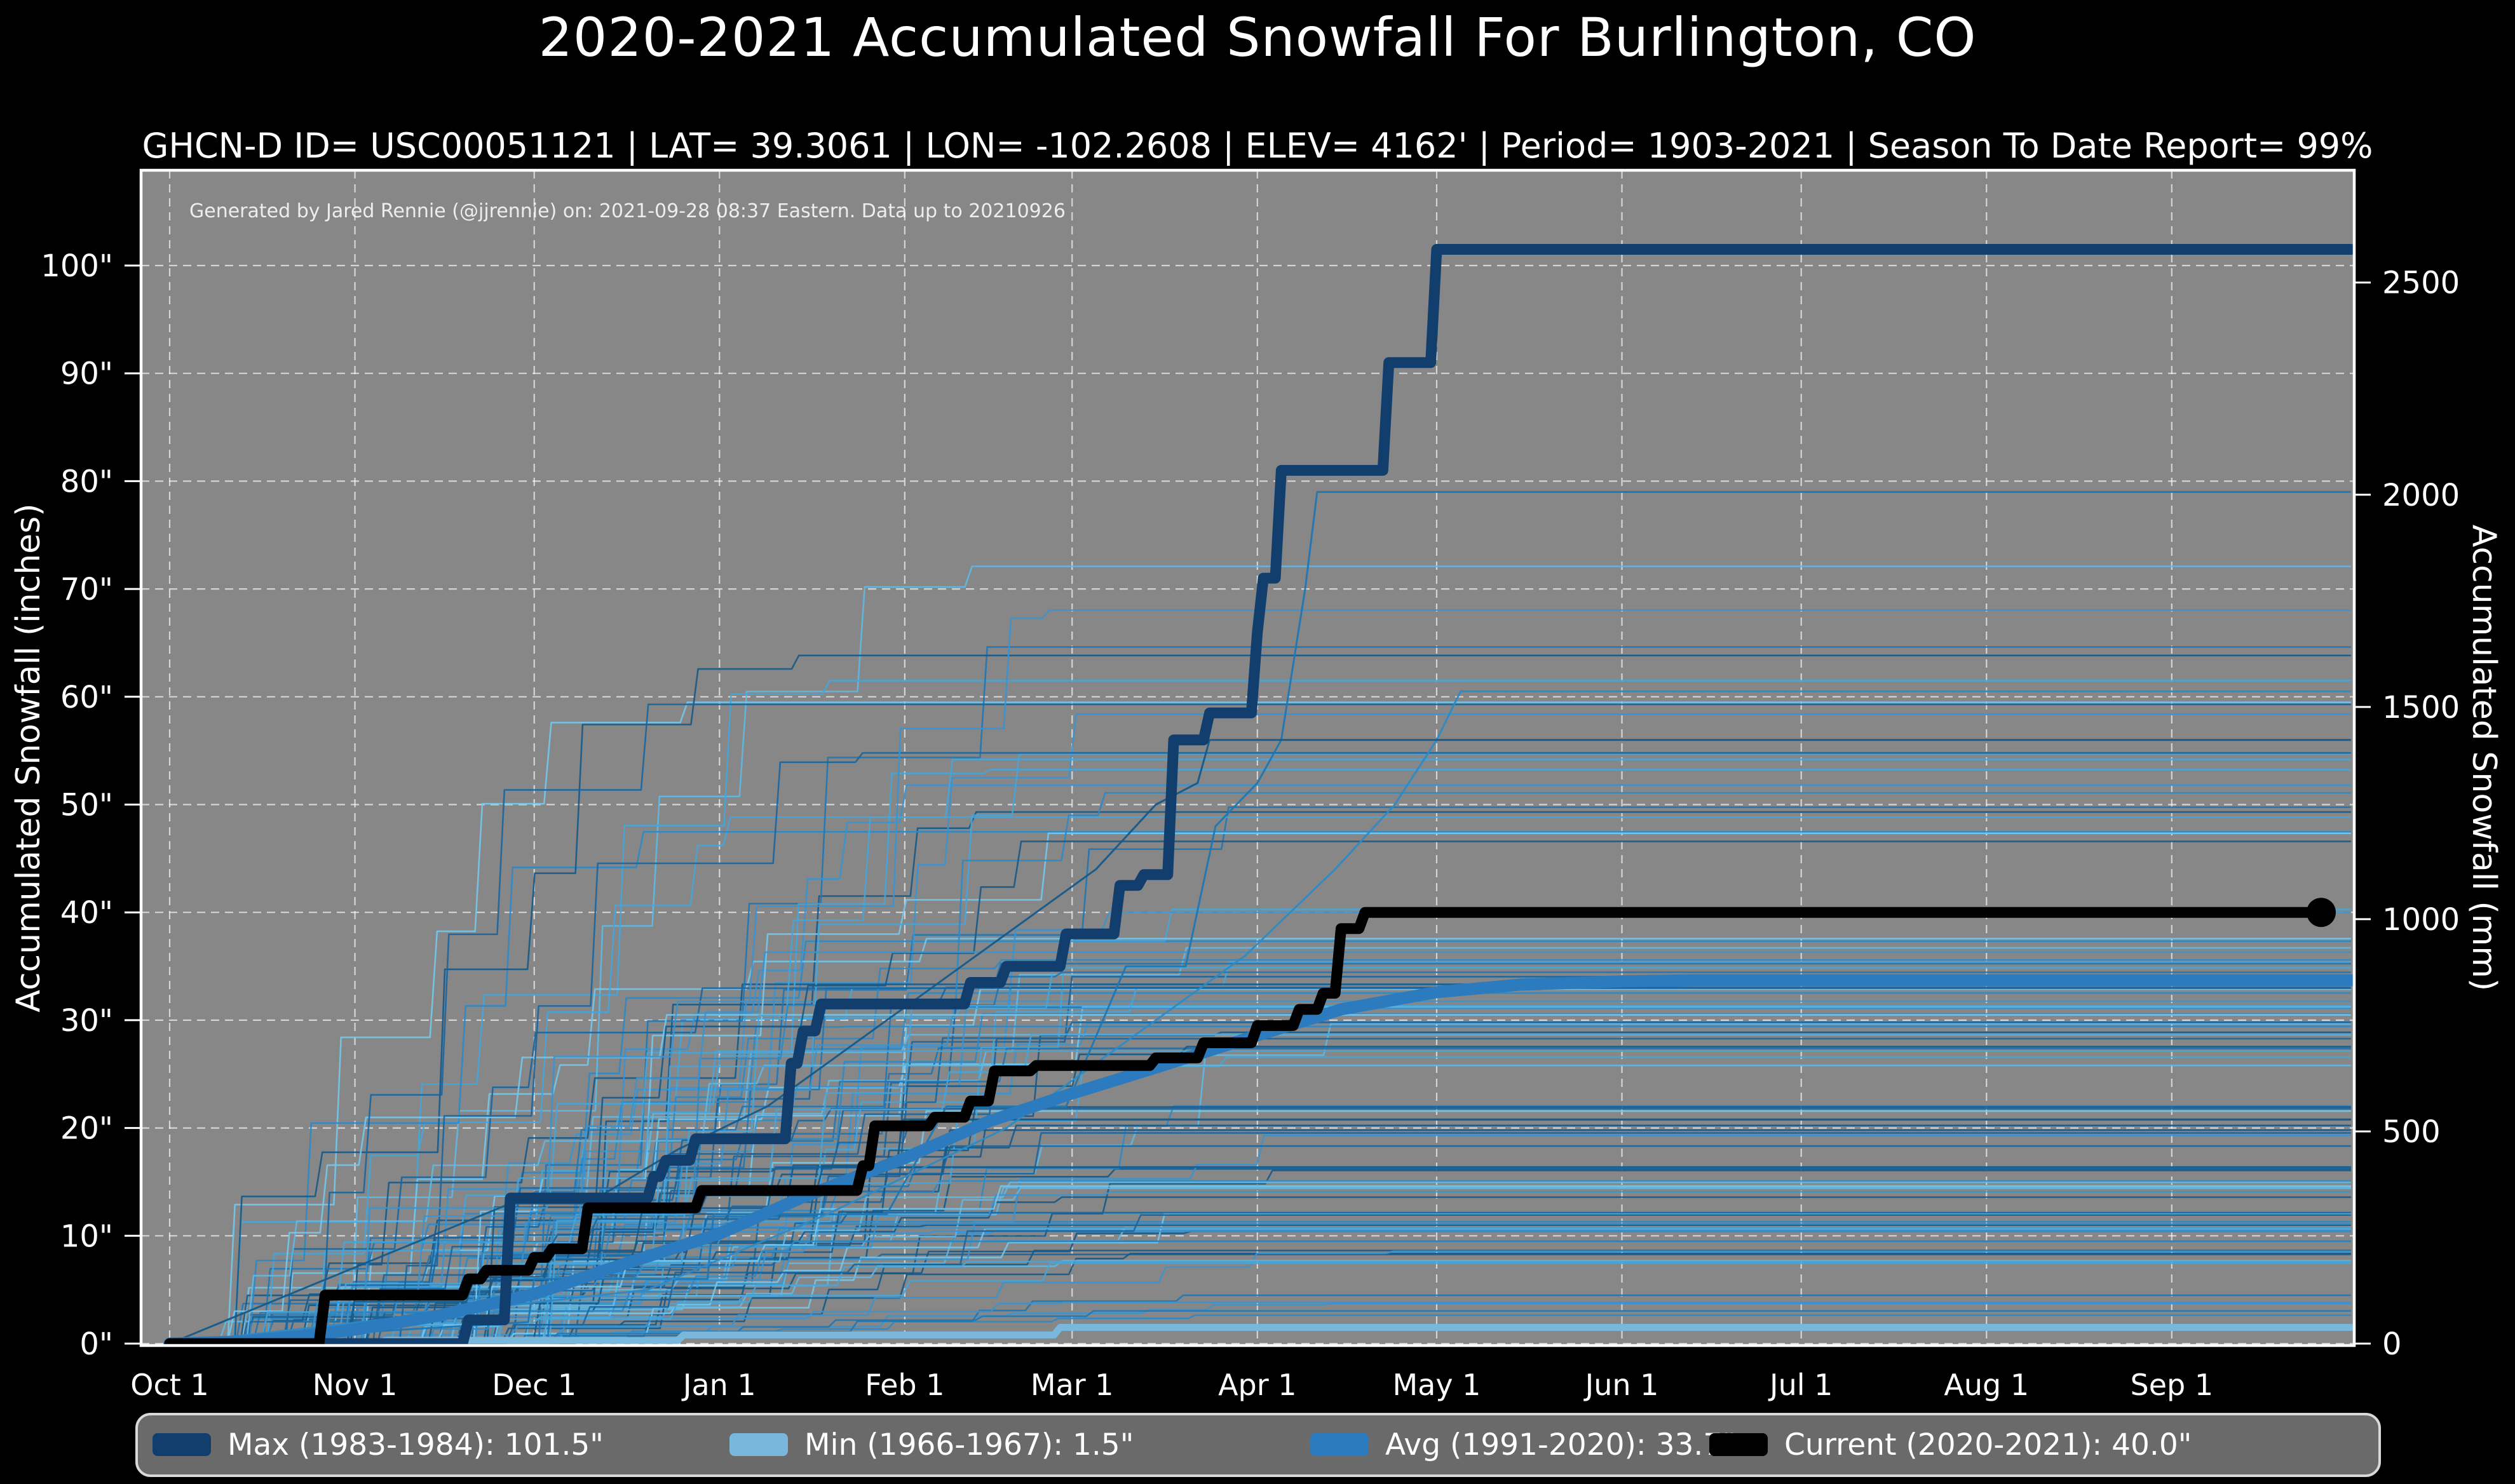 The width and height of the screenshot is (2515, 1484). Describe the element at coordinates (2321, 913) in the screenshot. I see `current-endpoint-marker` at that location.